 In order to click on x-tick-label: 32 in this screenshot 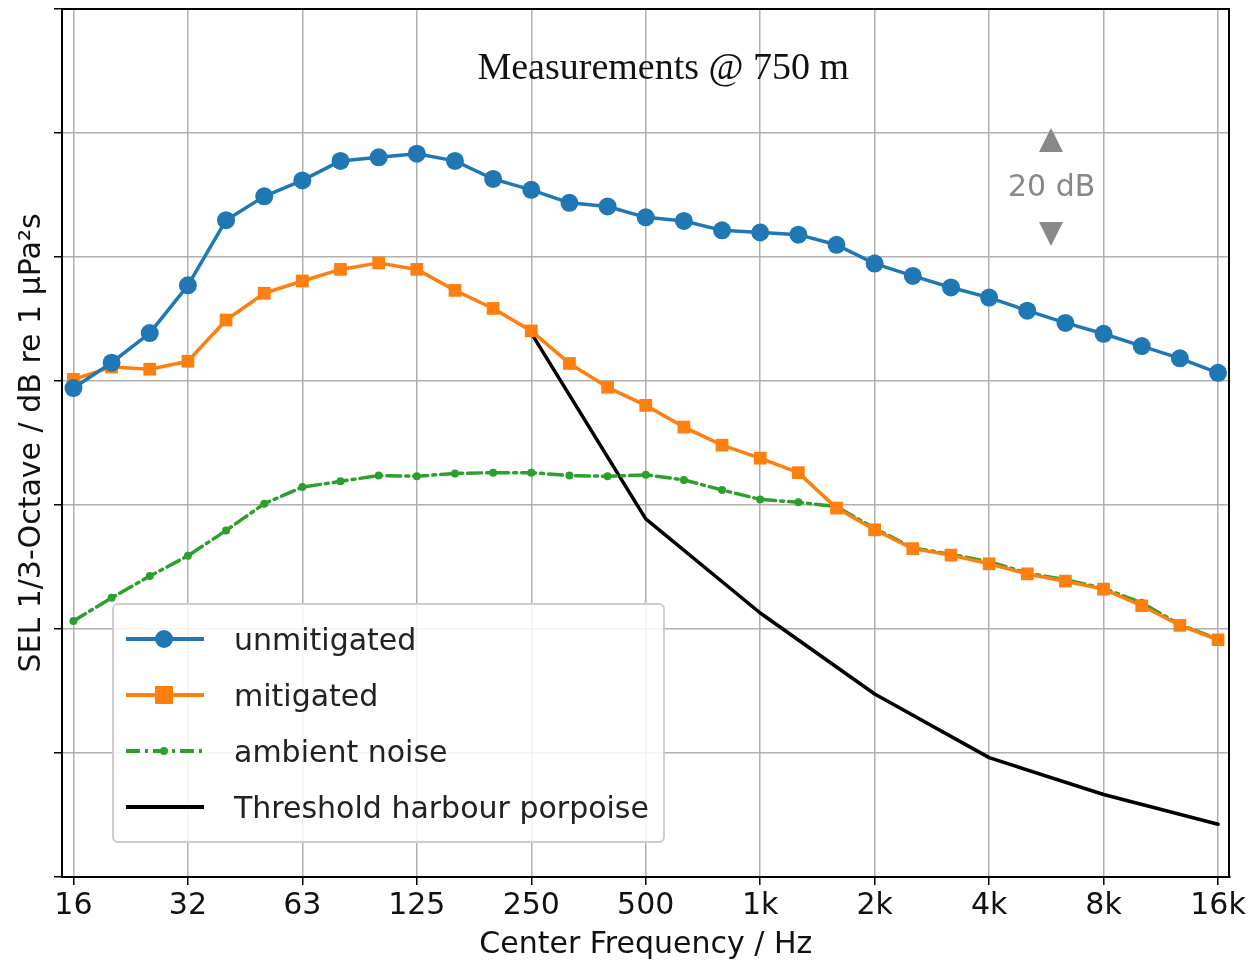, I will do `click(187, 903)`.